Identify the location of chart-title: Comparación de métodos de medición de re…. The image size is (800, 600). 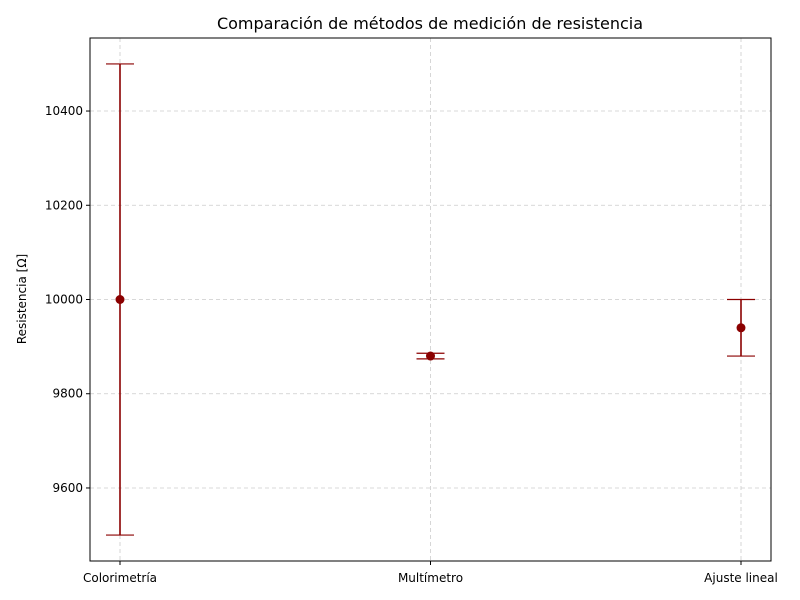
(430, 23).